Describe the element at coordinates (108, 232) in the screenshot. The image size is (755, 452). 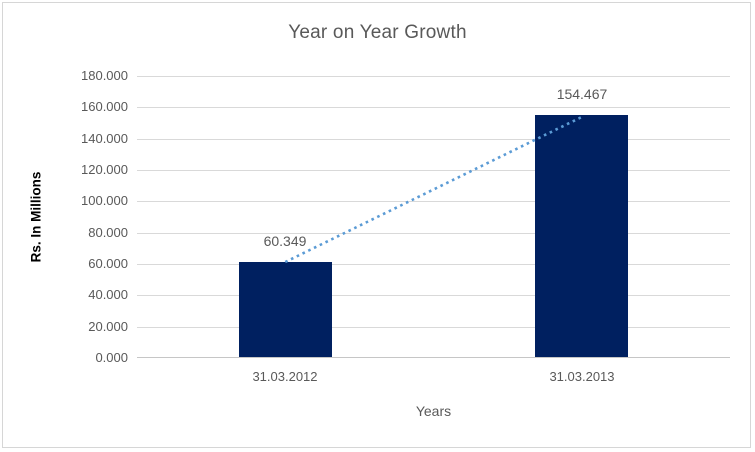
I see `y-tick-label: 80.000` at that location.